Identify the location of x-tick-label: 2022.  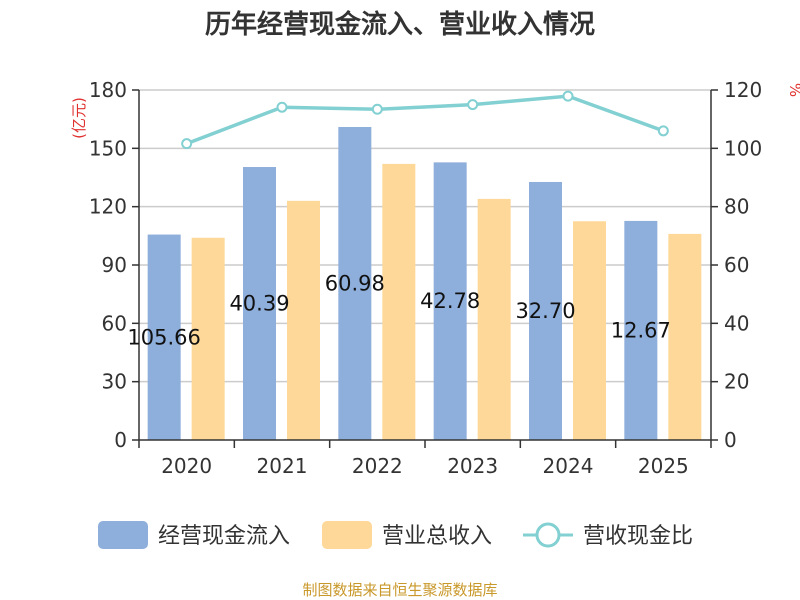
(377, 466).